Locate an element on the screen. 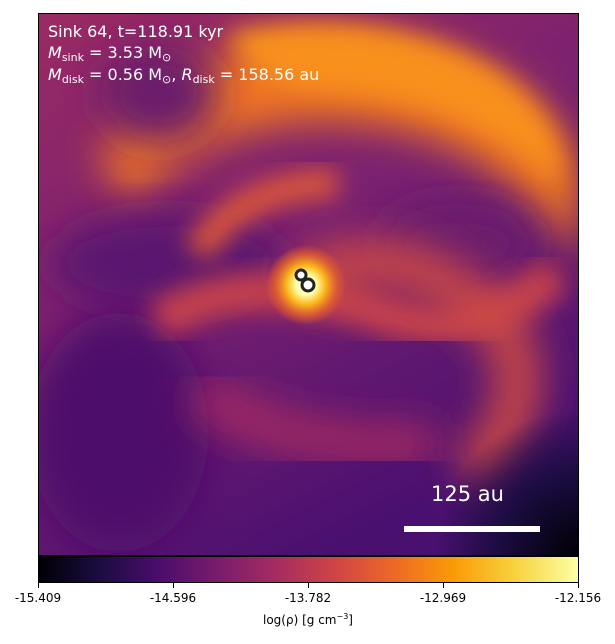  m-disk-sub: disk is located at coordinates (72, 79).